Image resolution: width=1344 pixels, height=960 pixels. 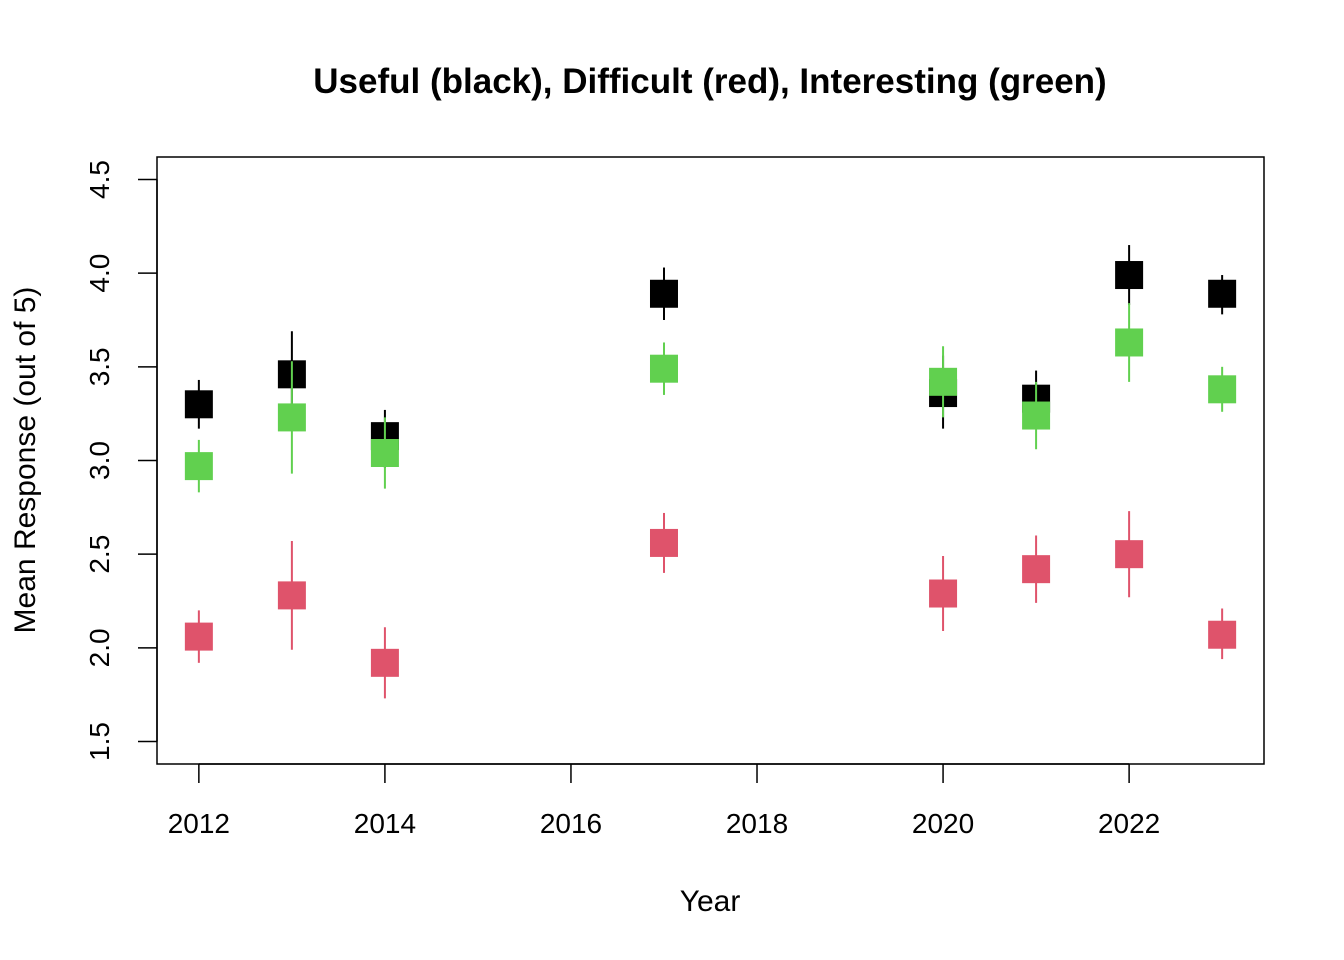 I want to click on y-tick-label: 4.0, so click(x=99, y=273).